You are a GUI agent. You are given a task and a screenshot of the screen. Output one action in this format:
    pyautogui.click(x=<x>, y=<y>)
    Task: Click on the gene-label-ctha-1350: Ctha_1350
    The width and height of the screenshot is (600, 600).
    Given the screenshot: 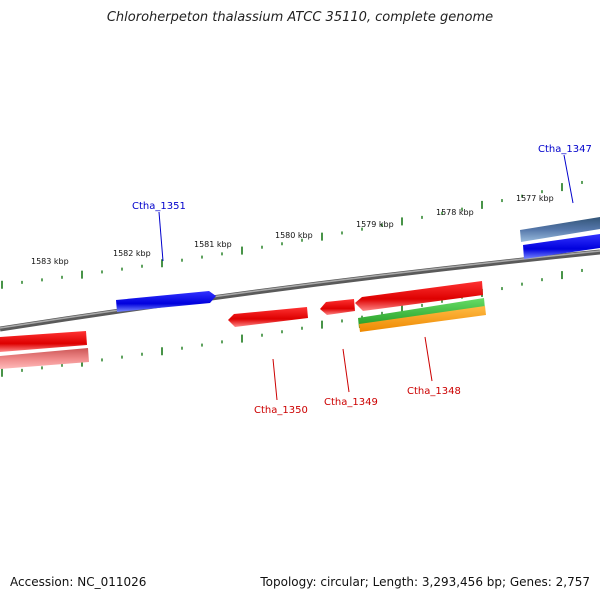 What is the action you would take?
    pyautogui.click(x=281, y=410)
    